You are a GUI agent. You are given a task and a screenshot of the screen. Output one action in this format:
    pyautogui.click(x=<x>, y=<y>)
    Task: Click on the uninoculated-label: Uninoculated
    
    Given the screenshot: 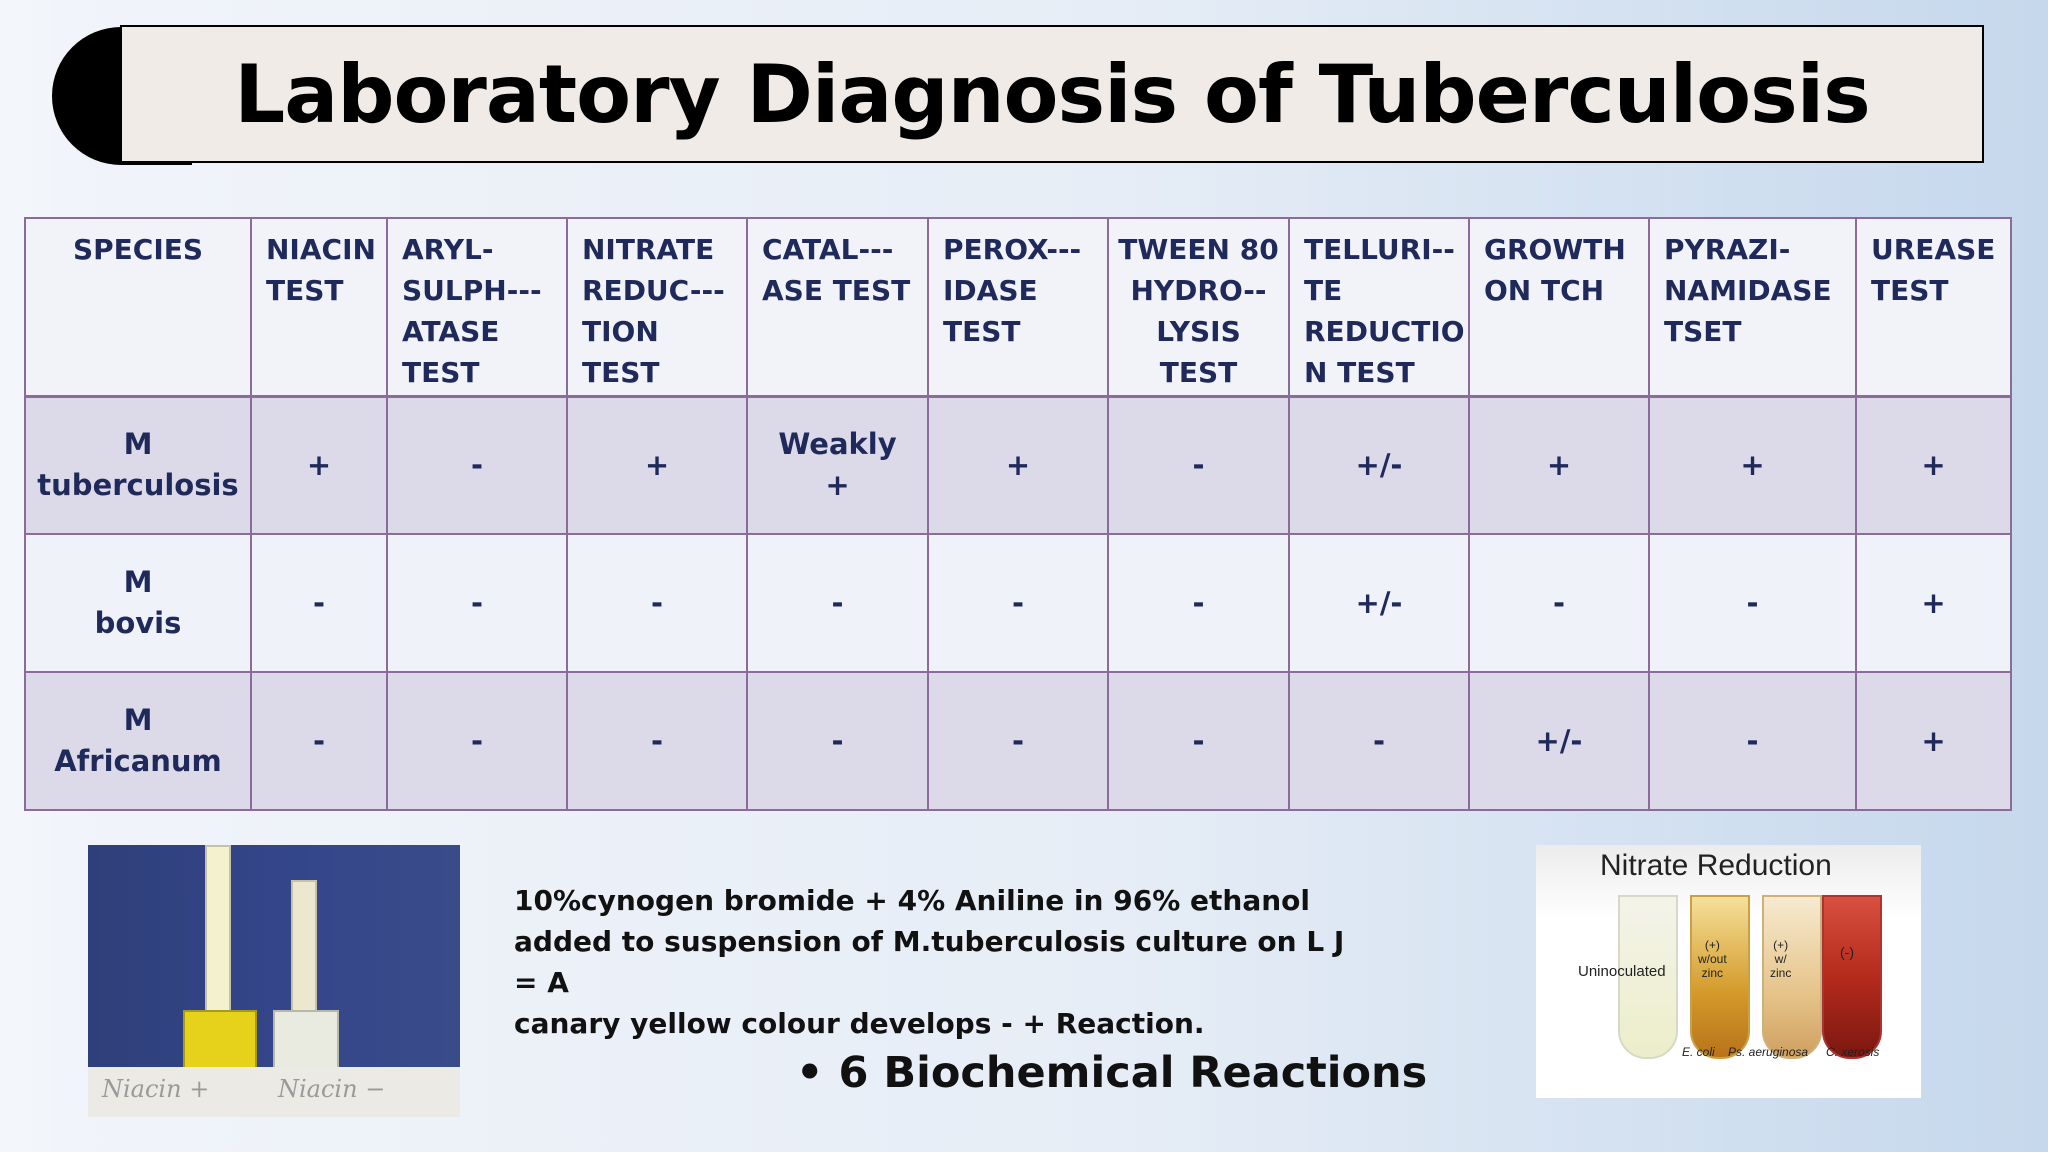 What is the action you would take?
    pyautogui.click(x=1622, y=971)
    